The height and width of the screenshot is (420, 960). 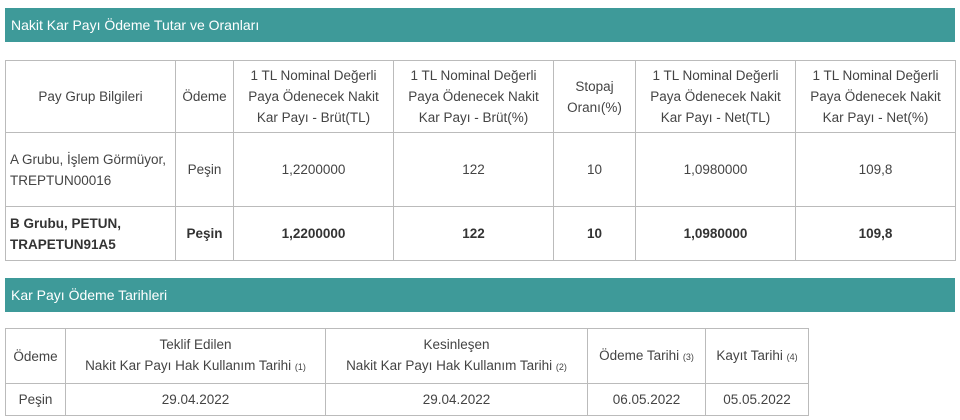 I want to click on col-header: Ödeme Tarihi (3), so click(x=646, y=356).